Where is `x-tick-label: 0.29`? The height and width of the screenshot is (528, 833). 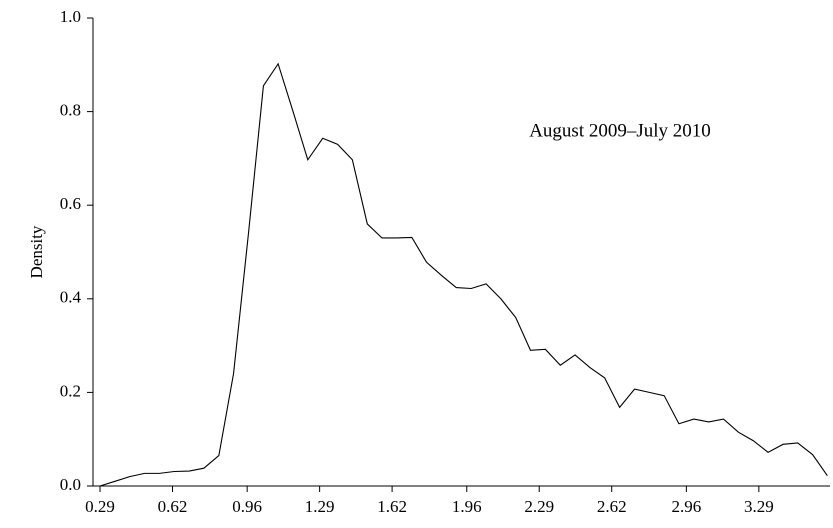 x-tick-label: 0.29 is located at coordinates (100, 506).